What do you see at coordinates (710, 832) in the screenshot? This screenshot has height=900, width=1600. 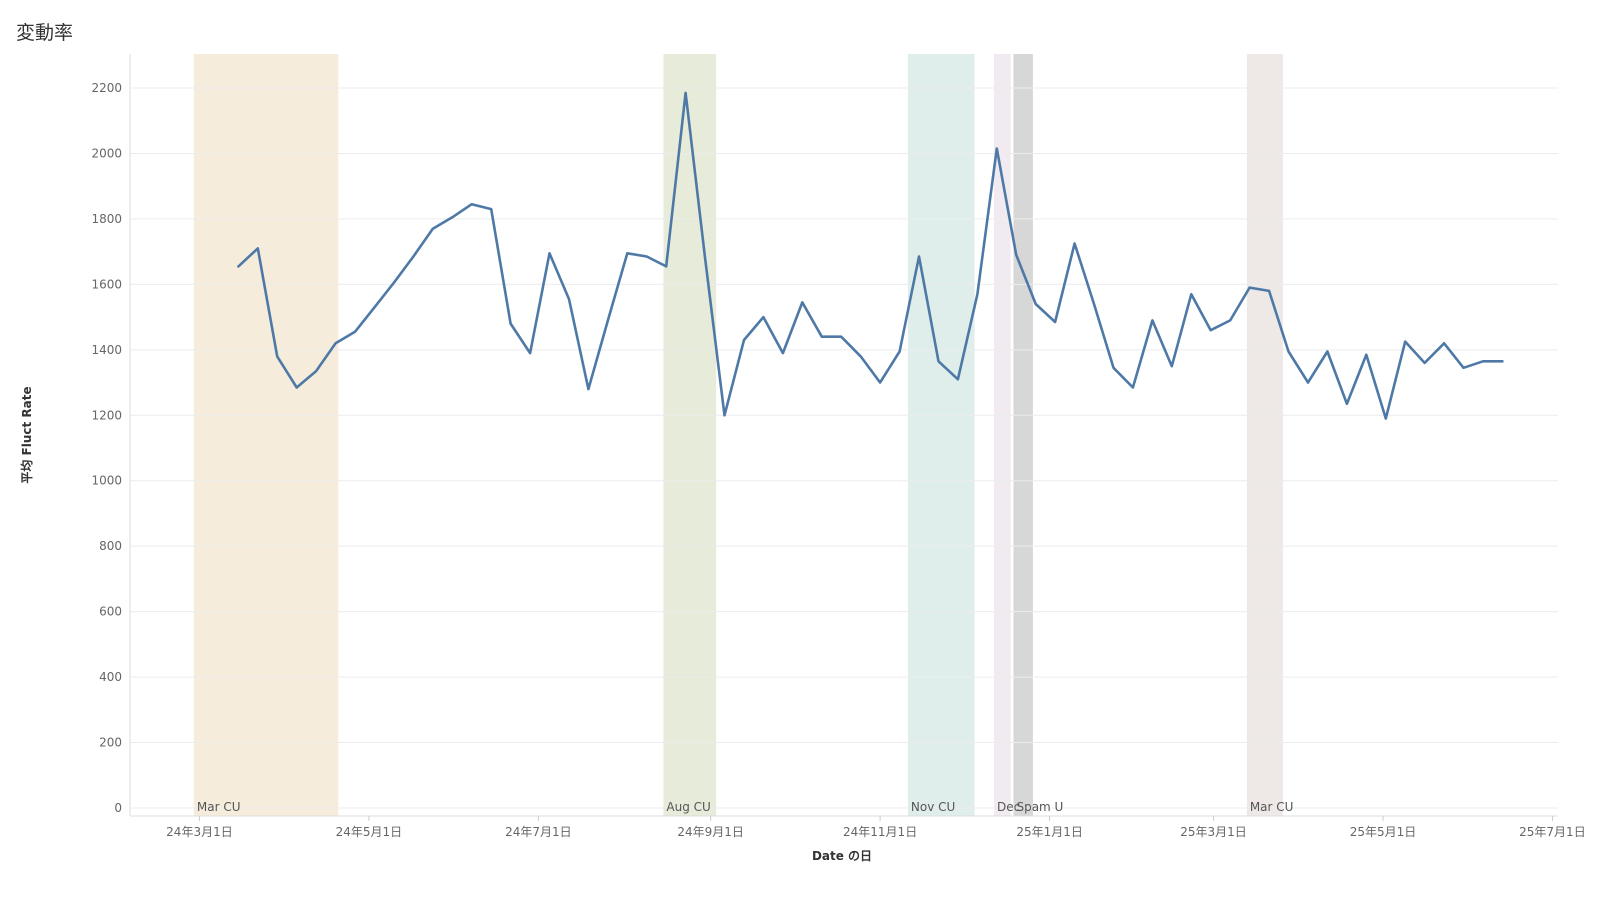 I see `x-tick-3: 24年9月1日` at bounding box center [710, 832].